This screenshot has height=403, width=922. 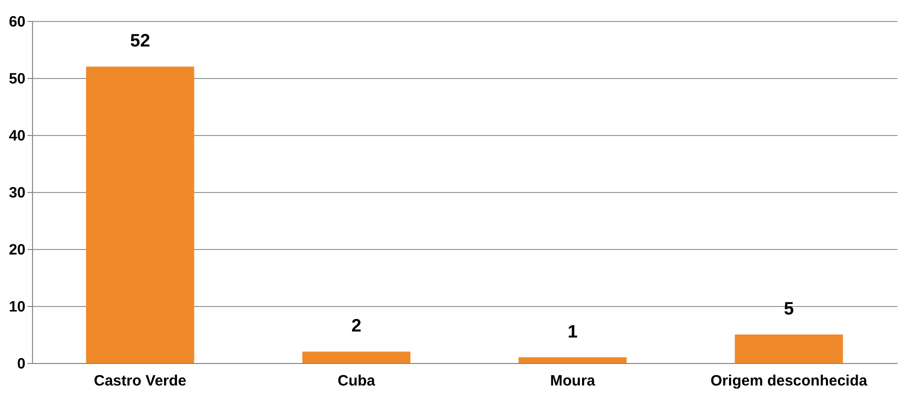 I want to click on y-tick-label: 50, so click(x=17, y=79).